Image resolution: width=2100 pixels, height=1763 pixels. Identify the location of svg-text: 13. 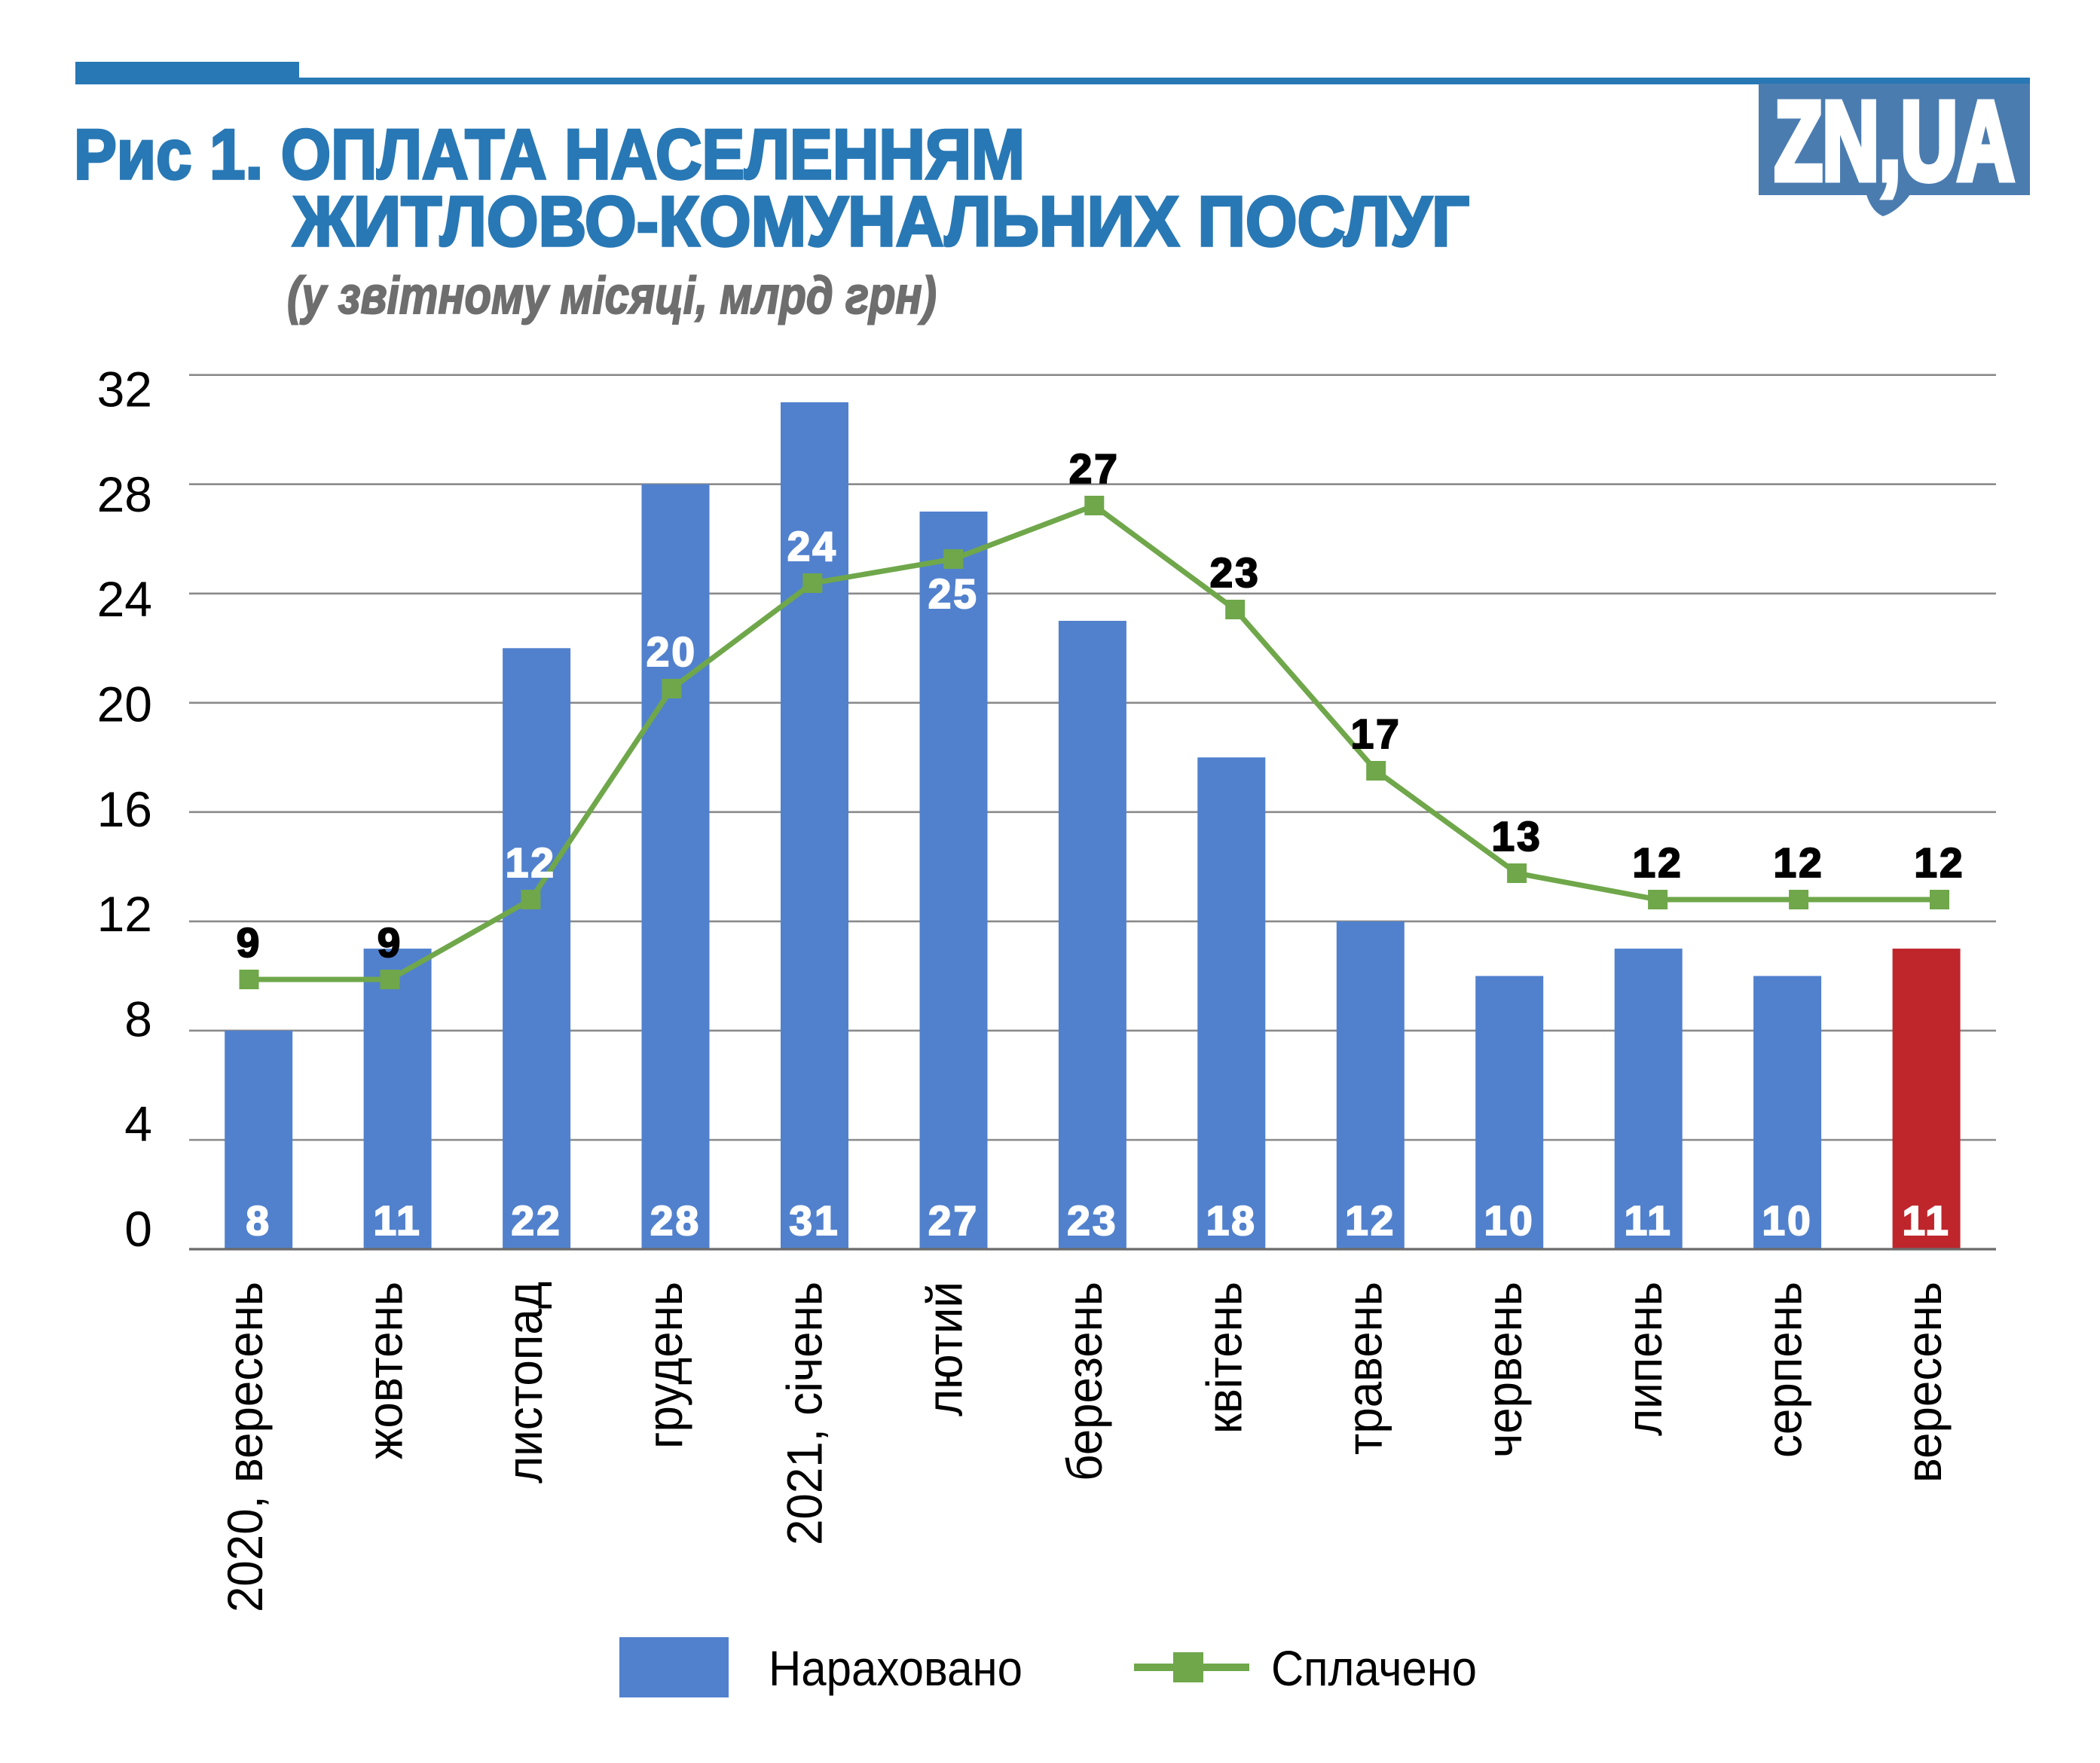
(1517, 836).